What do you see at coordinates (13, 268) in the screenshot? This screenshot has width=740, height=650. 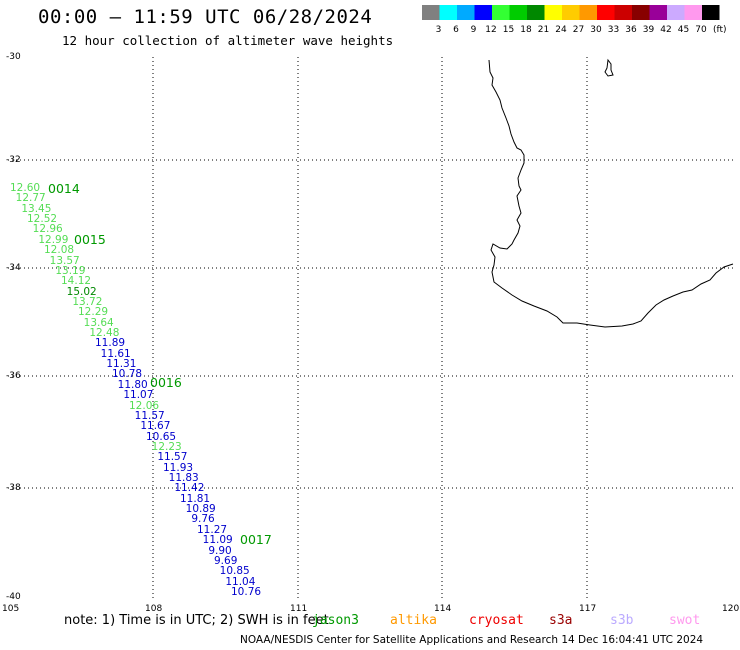 I see `lat-label-34: -34` at bounding box center [13, 268].